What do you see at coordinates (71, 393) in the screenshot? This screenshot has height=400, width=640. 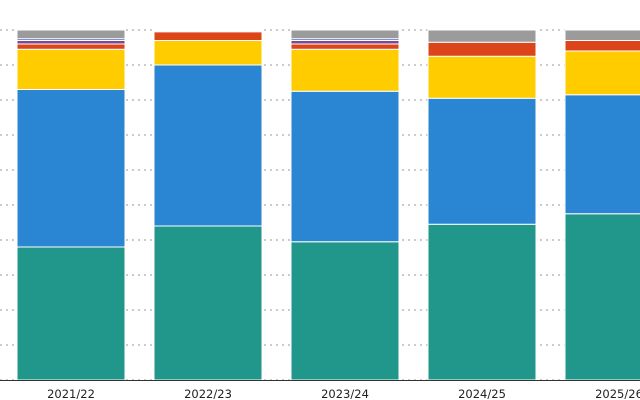 I see `x-tick-label: 2021/22` at bounding box center [71, 393].